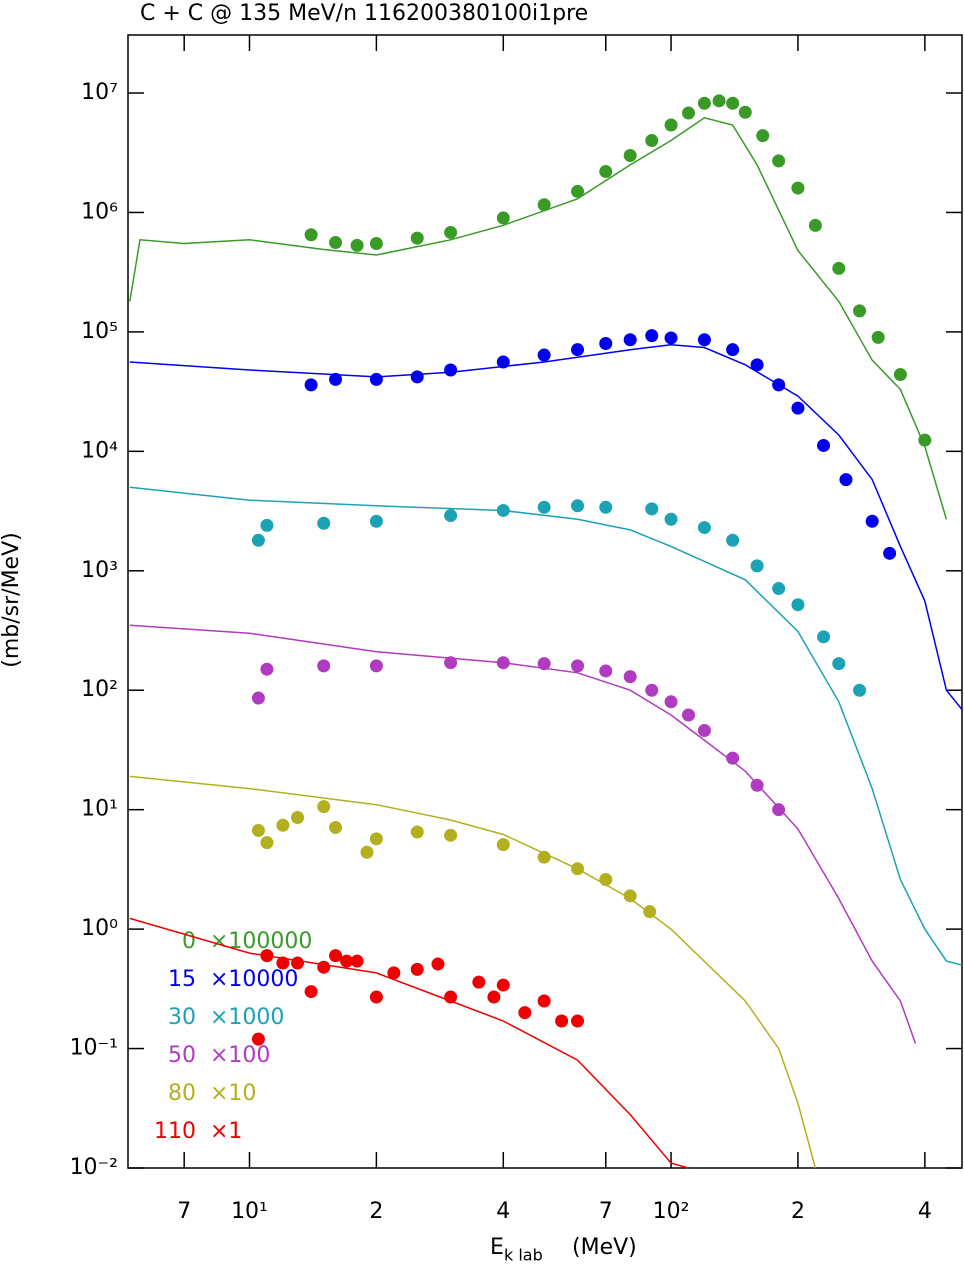  What do you see at coordinates (671, 1211) in the screenshot?
I see `x-tick-label: 10²` at bounding box center [671, 1211].